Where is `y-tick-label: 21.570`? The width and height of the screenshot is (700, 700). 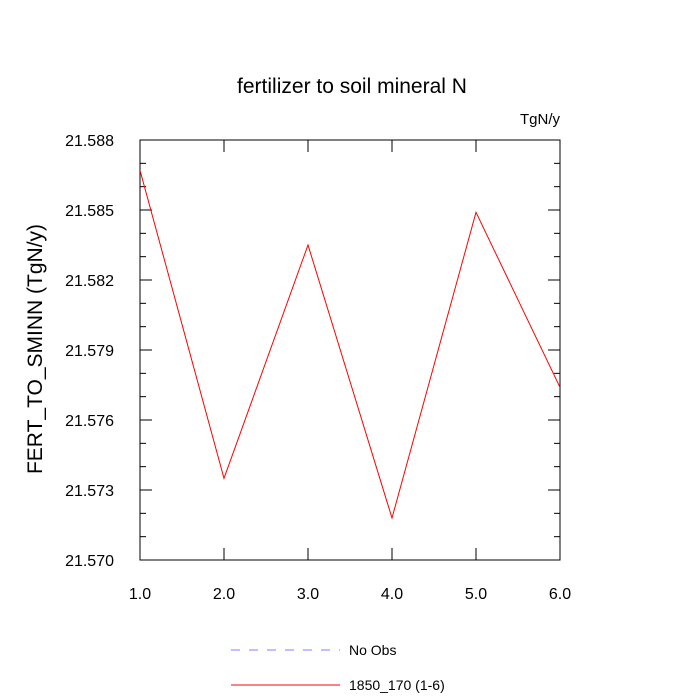
y-tick-label: 21.570 is located at coordinates (89, 561).